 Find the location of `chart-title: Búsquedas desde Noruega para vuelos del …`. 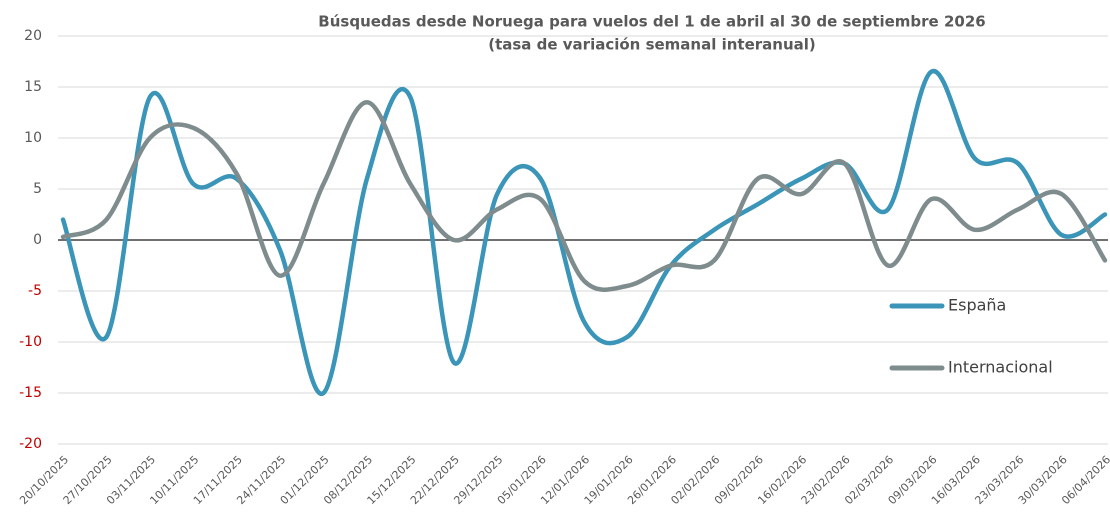

chart-title: Búsquedas desde Noruega para vuelos del … is located at coordinates (651, 22).